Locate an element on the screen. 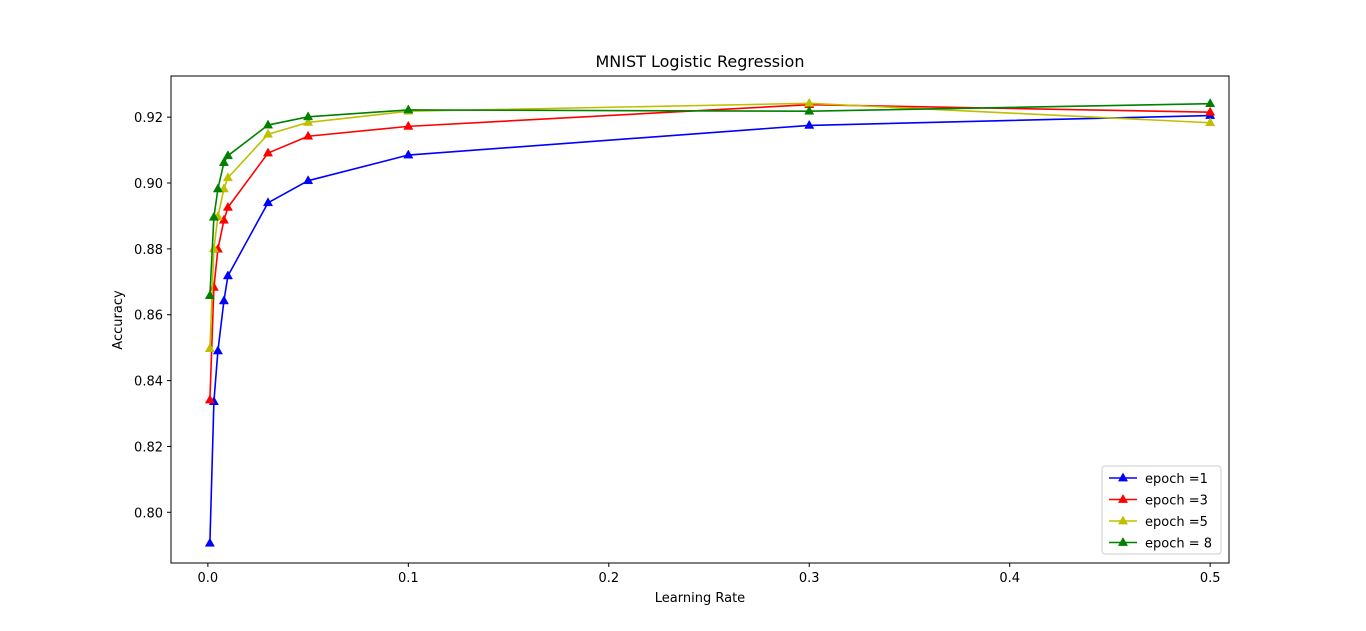  y-tick-label: 0.82 is located at coordinates (148, 447).